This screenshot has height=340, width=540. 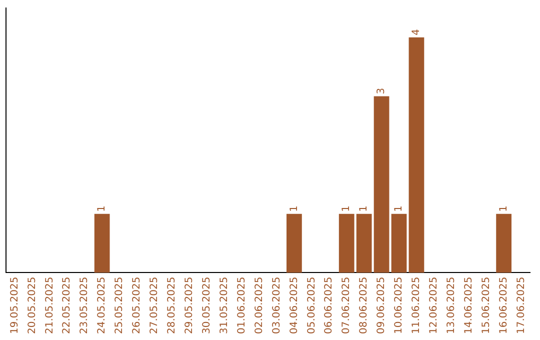 What do you see at coordinates (14, 305) in the screenshot?
I see `x-tick-label: 19.05.2025` at bounding box center [14, 305].